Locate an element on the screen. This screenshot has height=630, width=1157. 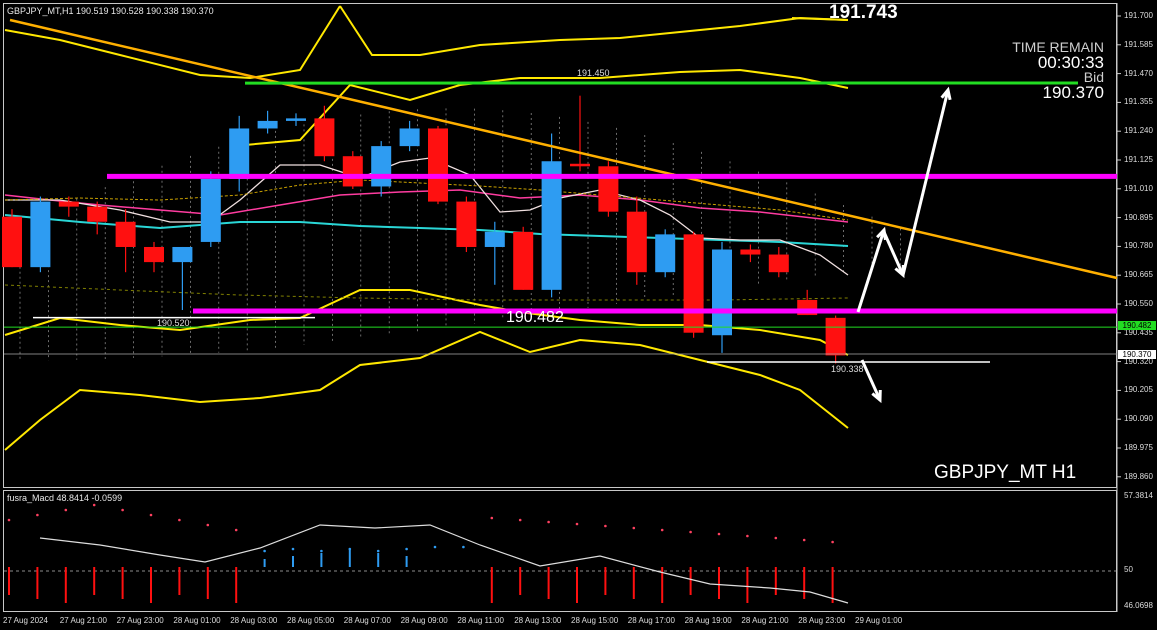
price-tag-bid: 190.370 is located at coordinates (1137, 354).